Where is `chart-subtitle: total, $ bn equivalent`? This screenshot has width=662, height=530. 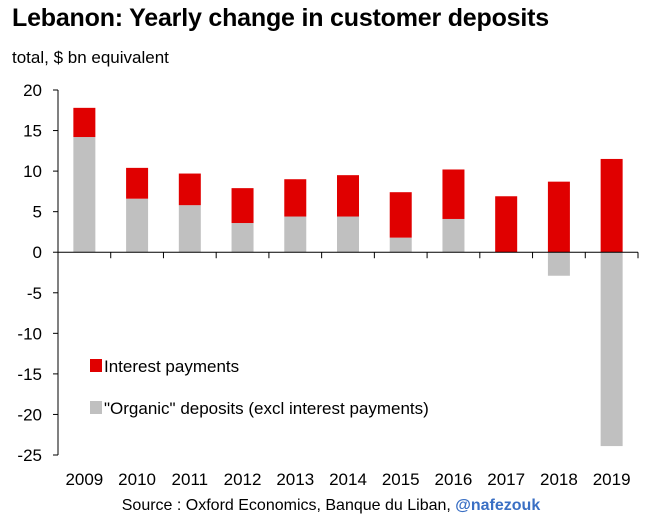 chart-subtitle: total, $ bn equivalent is located at coordinates (90, 57).